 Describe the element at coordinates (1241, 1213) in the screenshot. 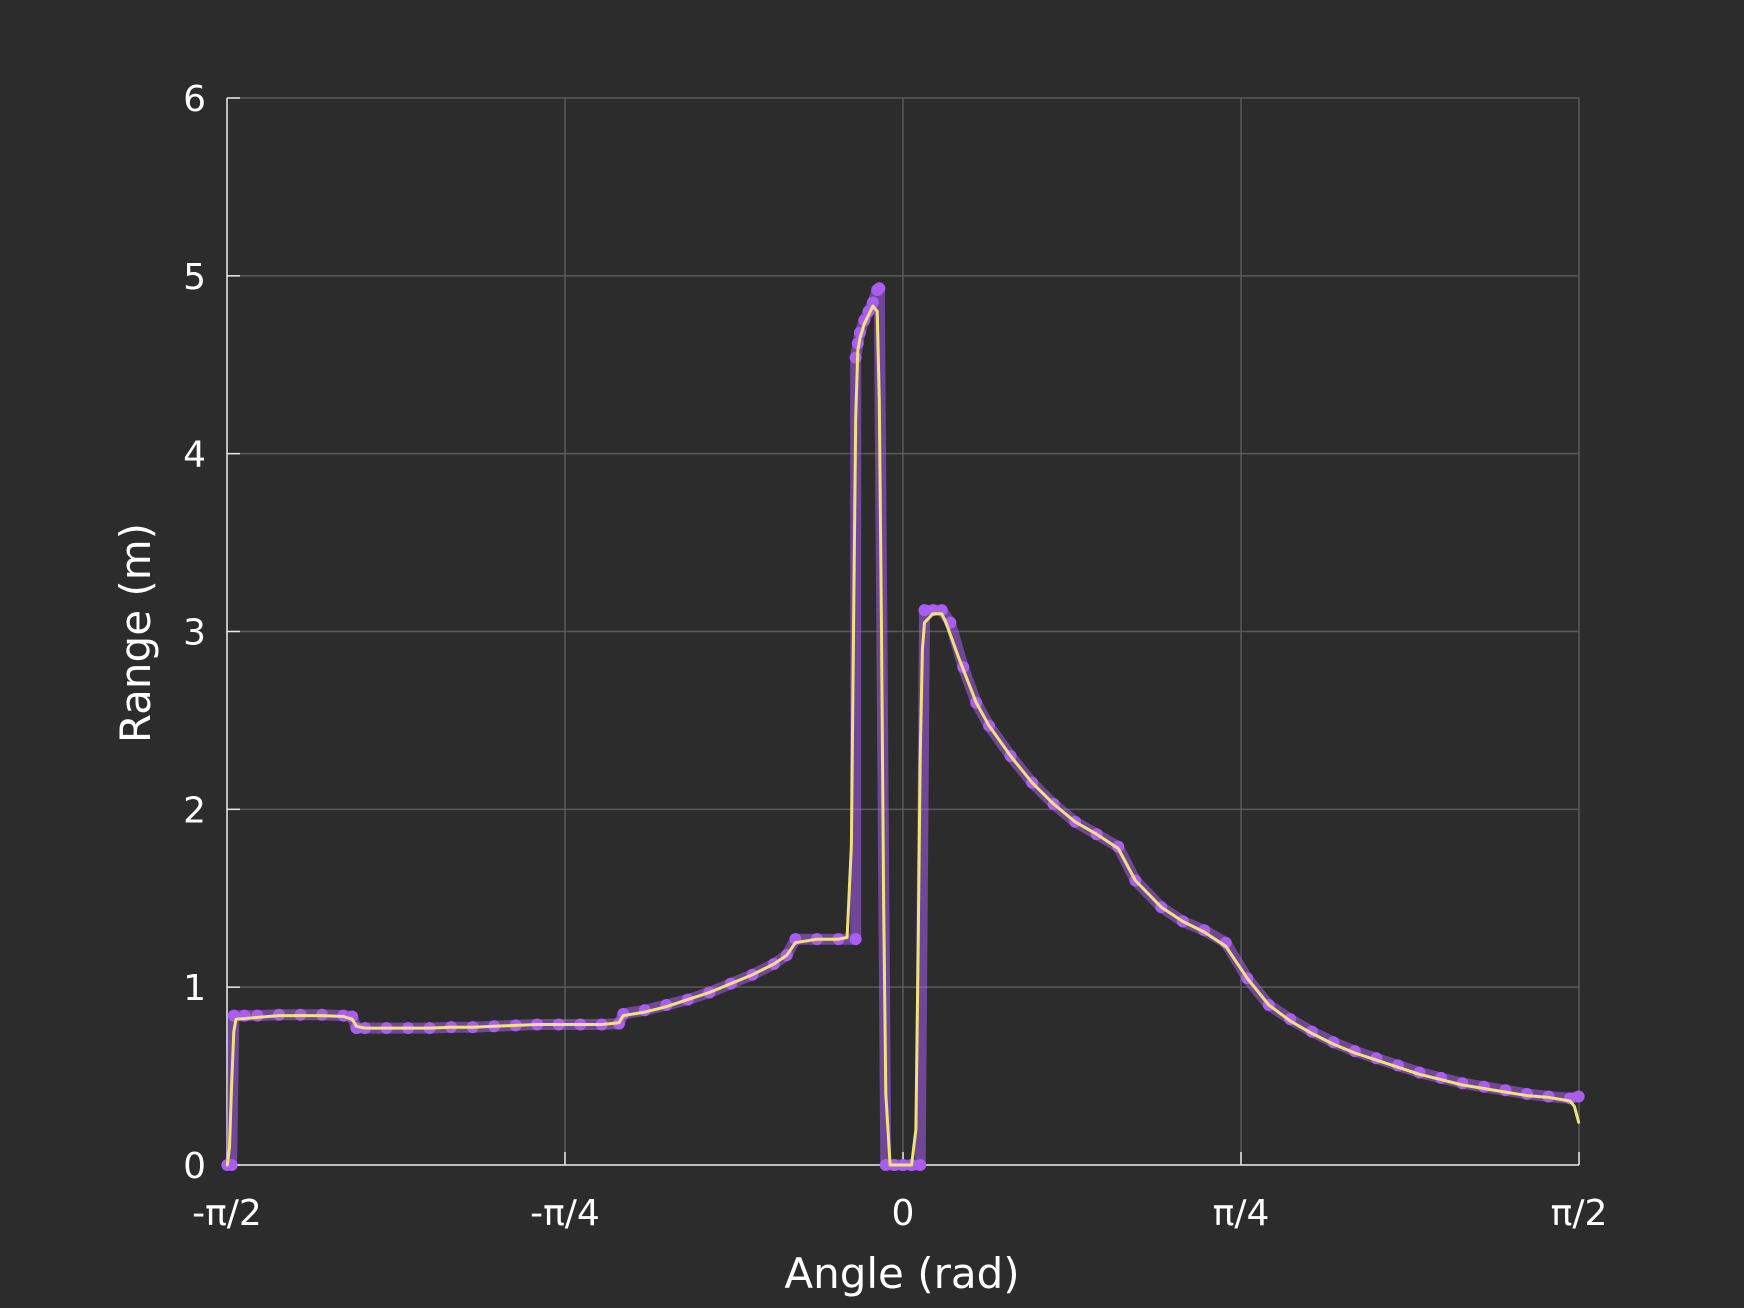

I see `x-tick-label-3: π/4` at that location.